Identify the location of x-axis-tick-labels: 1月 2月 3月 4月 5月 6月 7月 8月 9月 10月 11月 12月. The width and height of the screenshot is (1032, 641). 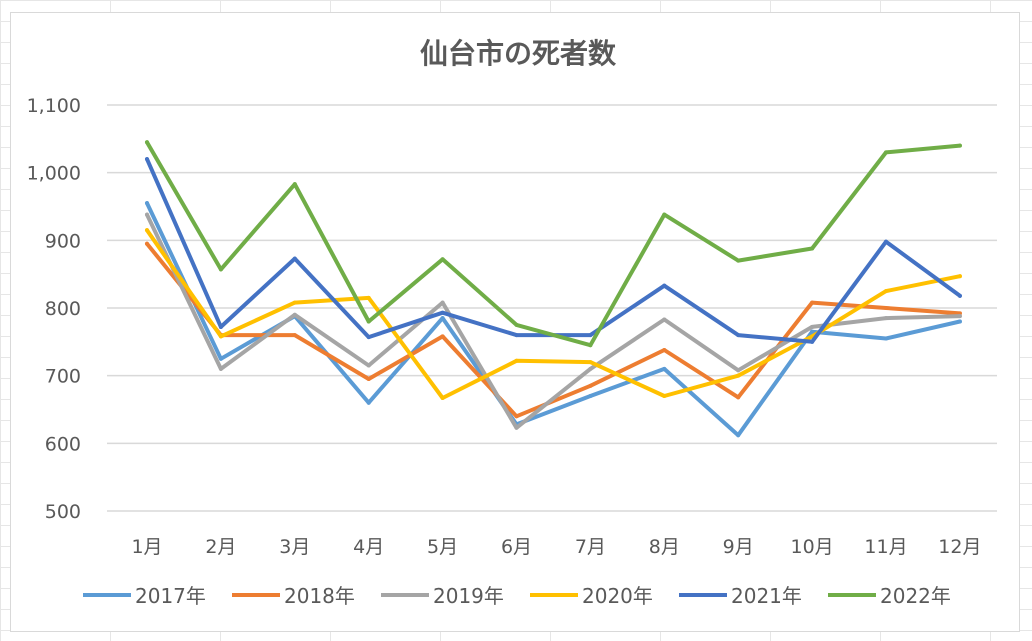
(556, 547).